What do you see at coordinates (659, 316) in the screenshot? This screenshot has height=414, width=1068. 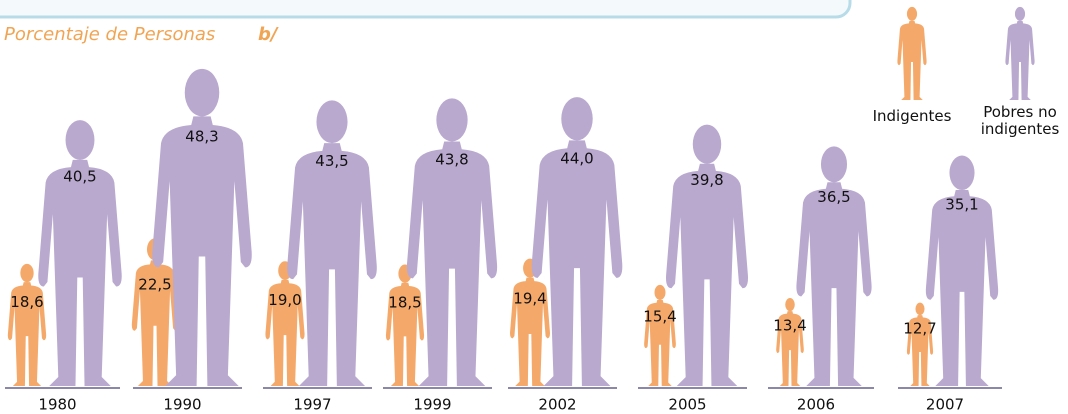 I see `value-label: 15,4` at bounding box center [659, 316].